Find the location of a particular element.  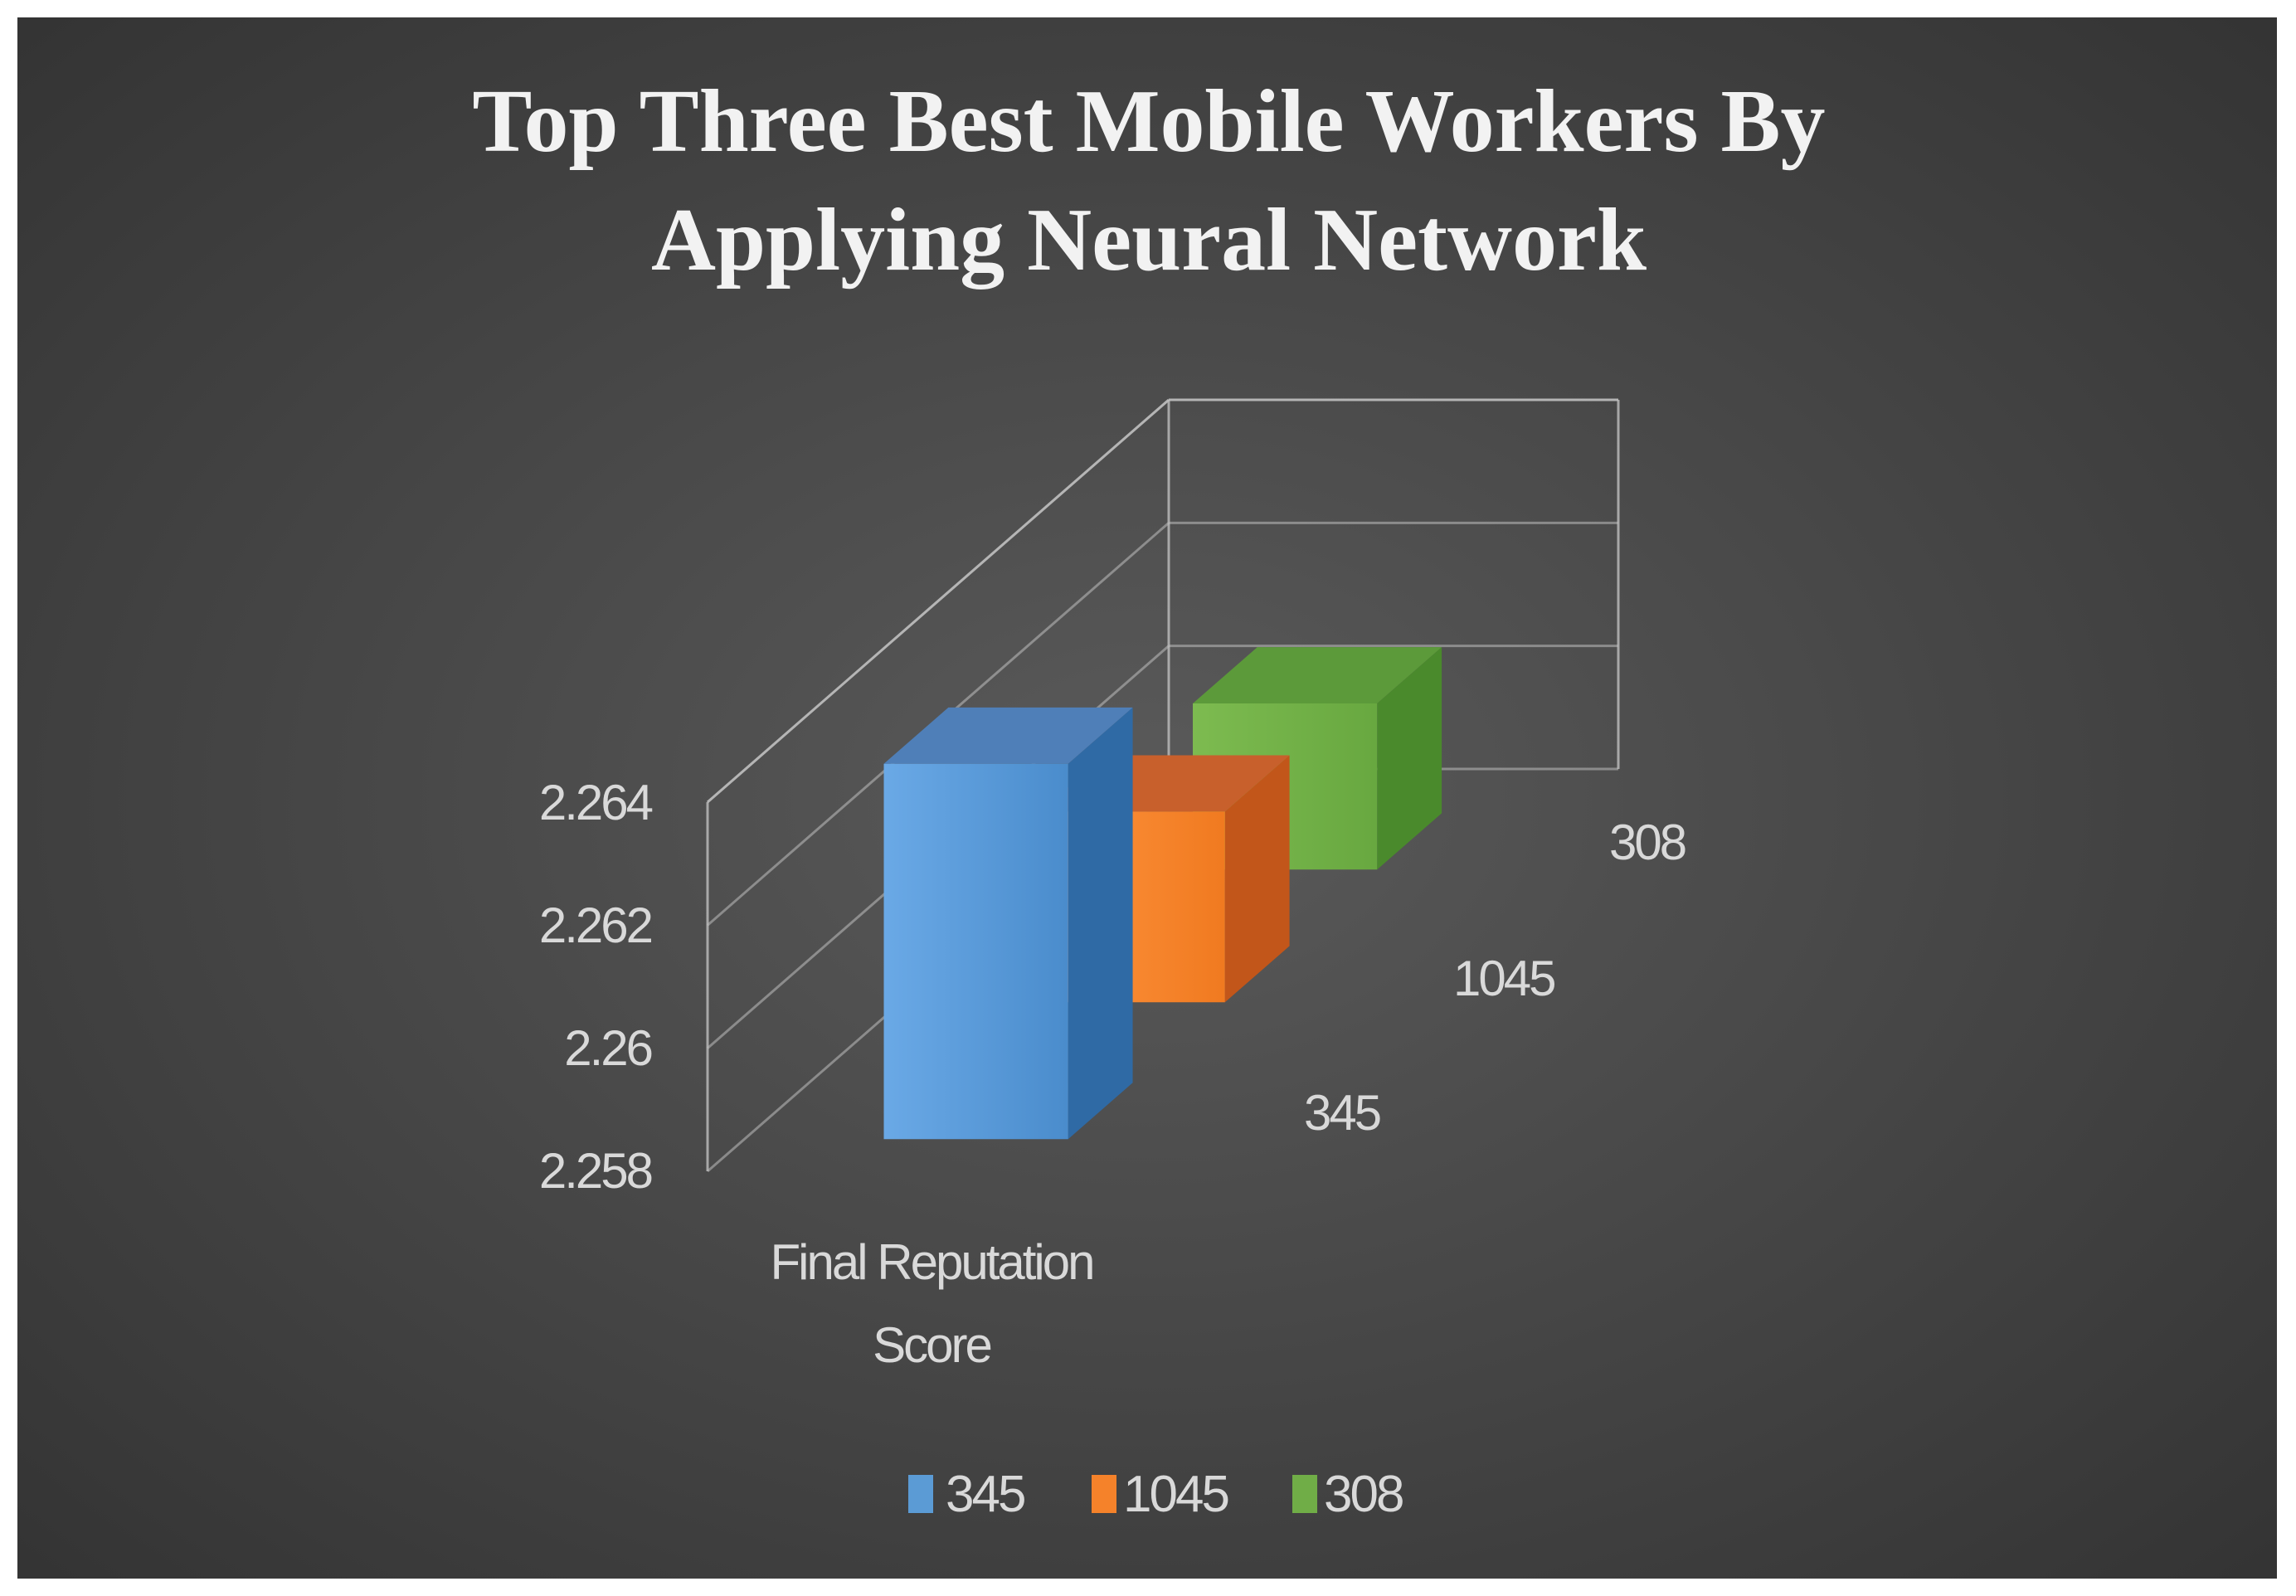

y-tick-label: 2.262 is located at coordinates (595, 925).